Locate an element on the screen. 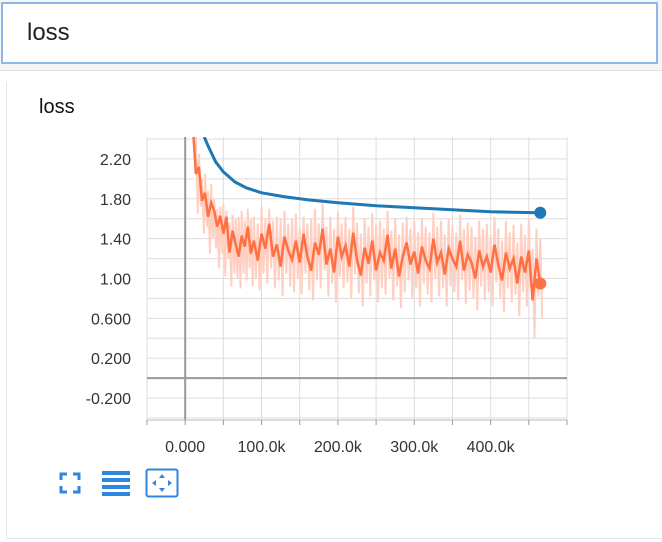  y-tick-label: 1.00 is located at coordinates (115, 280).